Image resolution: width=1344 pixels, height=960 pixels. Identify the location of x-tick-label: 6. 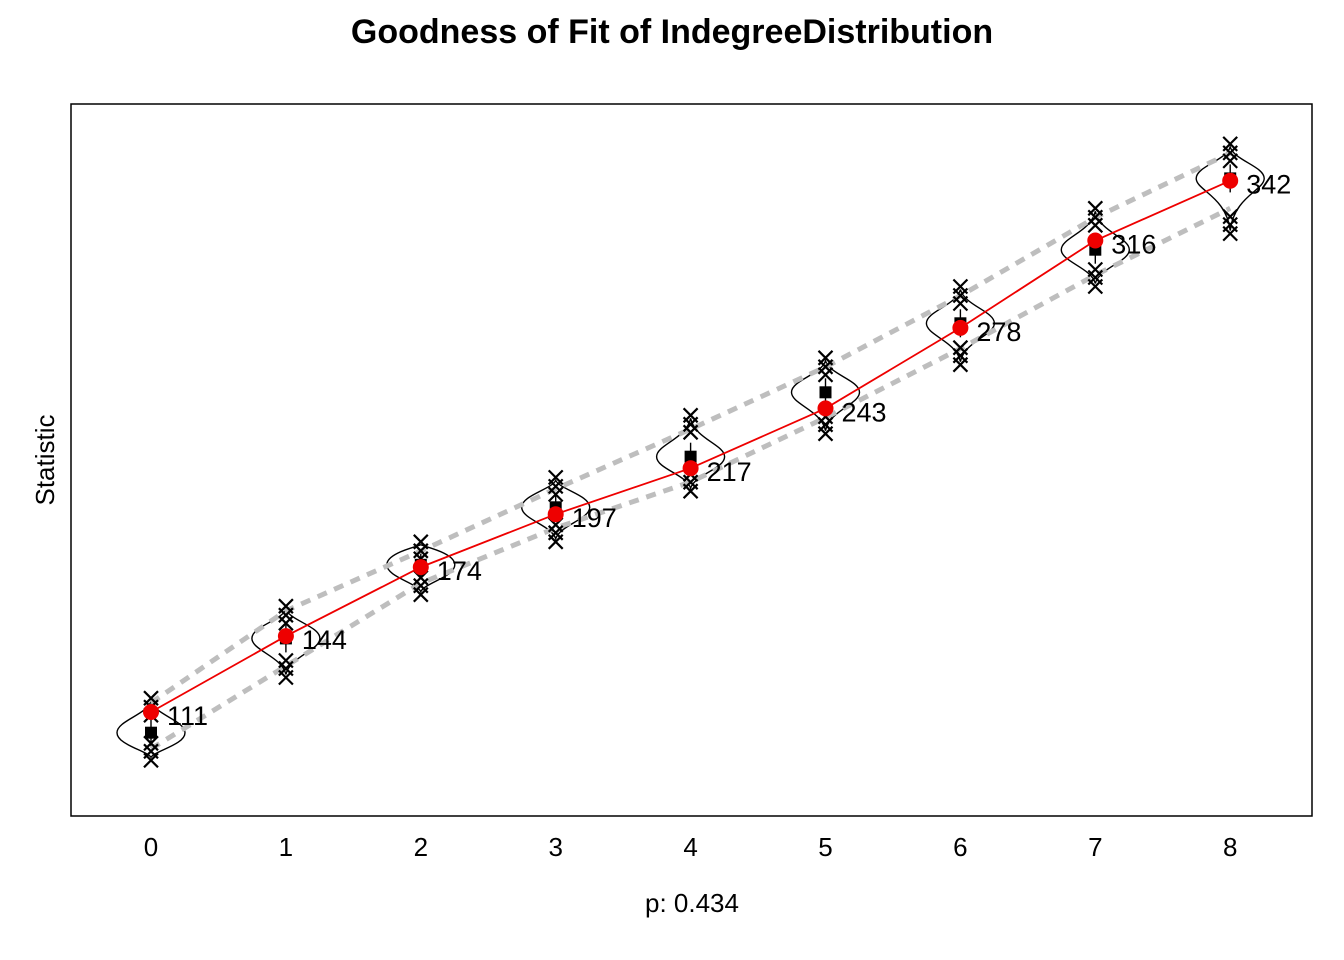
(960, 847).